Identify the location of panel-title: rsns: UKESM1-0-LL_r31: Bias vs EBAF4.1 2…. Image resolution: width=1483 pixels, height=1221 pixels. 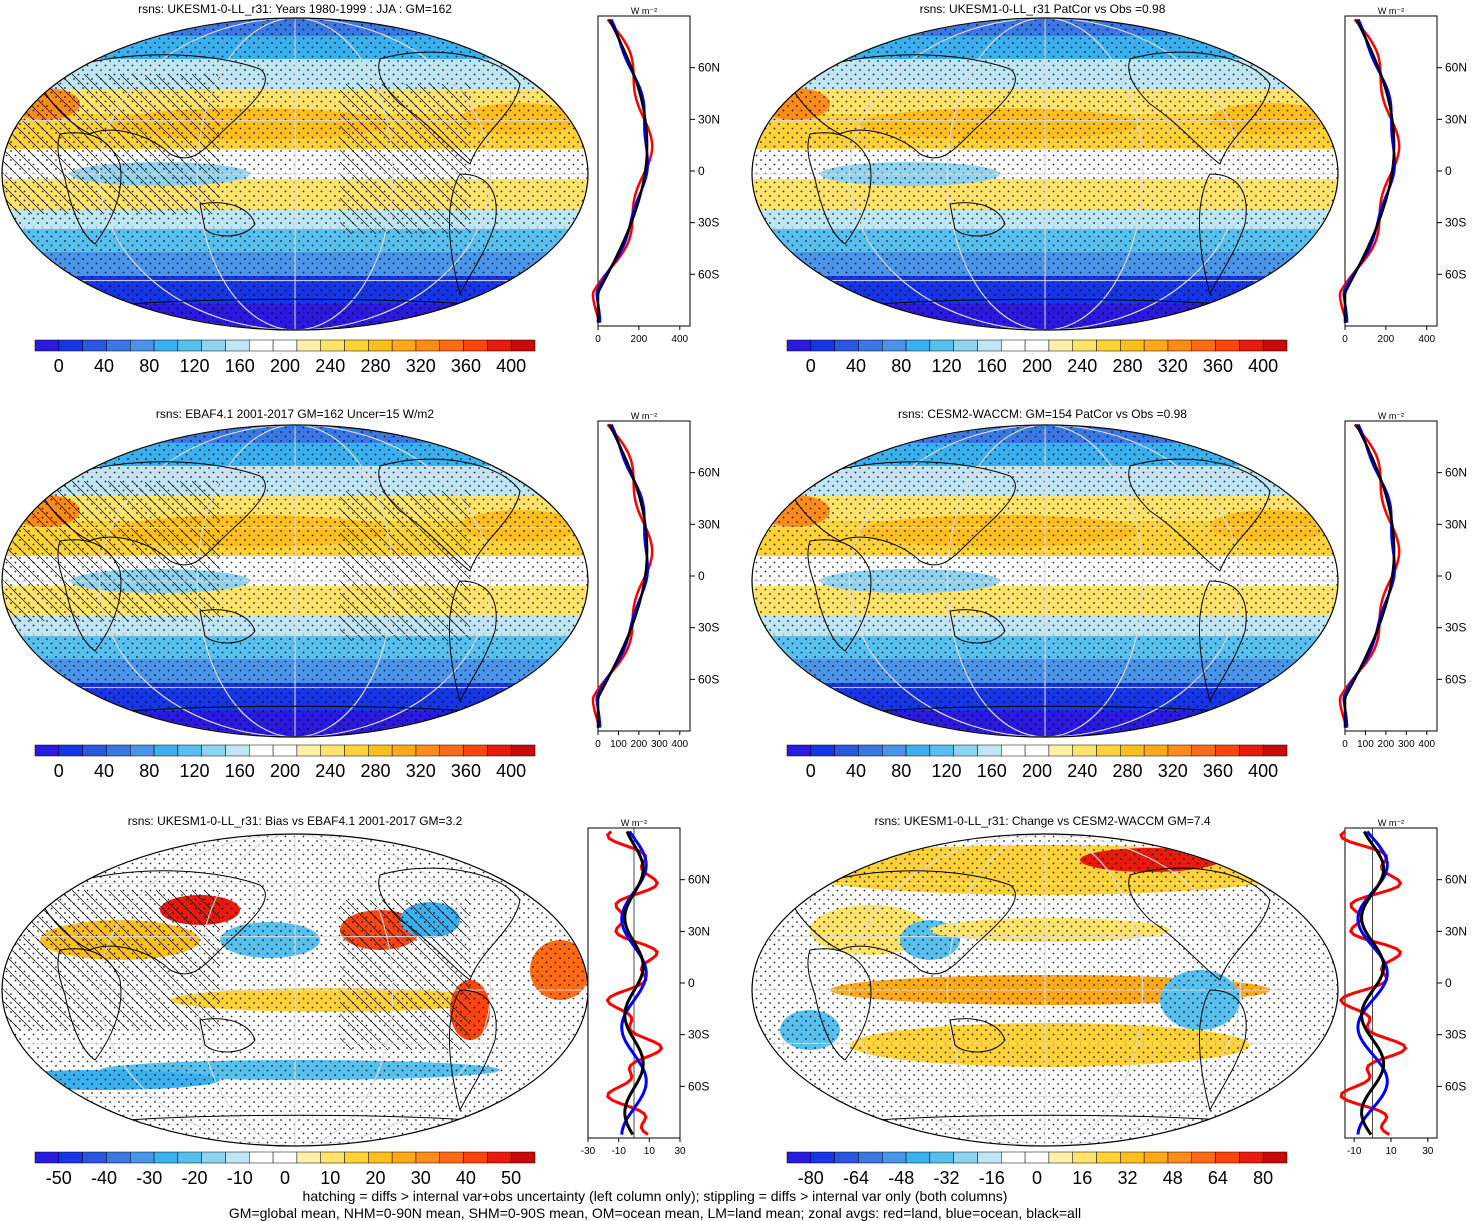
(295, 821).